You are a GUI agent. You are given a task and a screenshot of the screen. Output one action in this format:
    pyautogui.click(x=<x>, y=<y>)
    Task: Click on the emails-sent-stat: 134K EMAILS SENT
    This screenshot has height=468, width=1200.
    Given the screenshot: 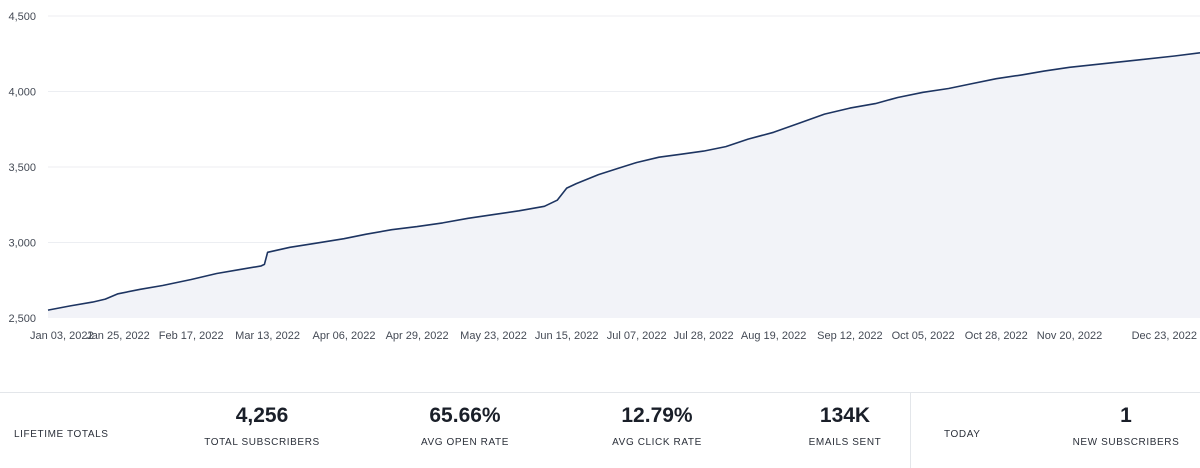 What is the action you would take?
    pyautogui.click(x=845, y=425)
    